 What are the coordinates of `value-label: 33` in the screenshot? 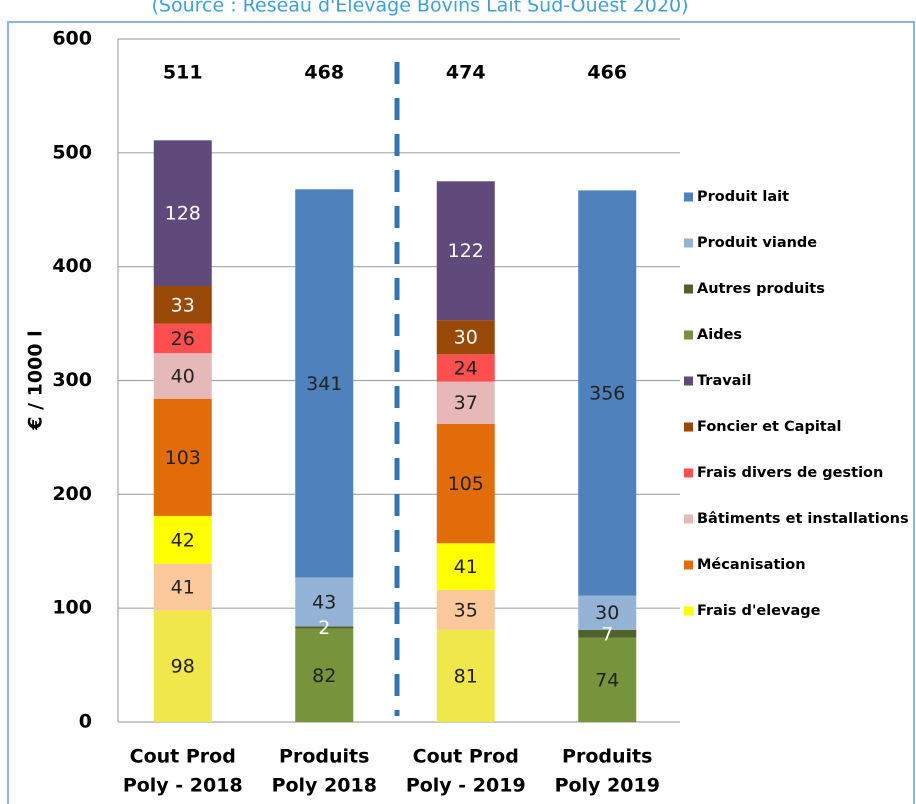 It's located at (183, 305).